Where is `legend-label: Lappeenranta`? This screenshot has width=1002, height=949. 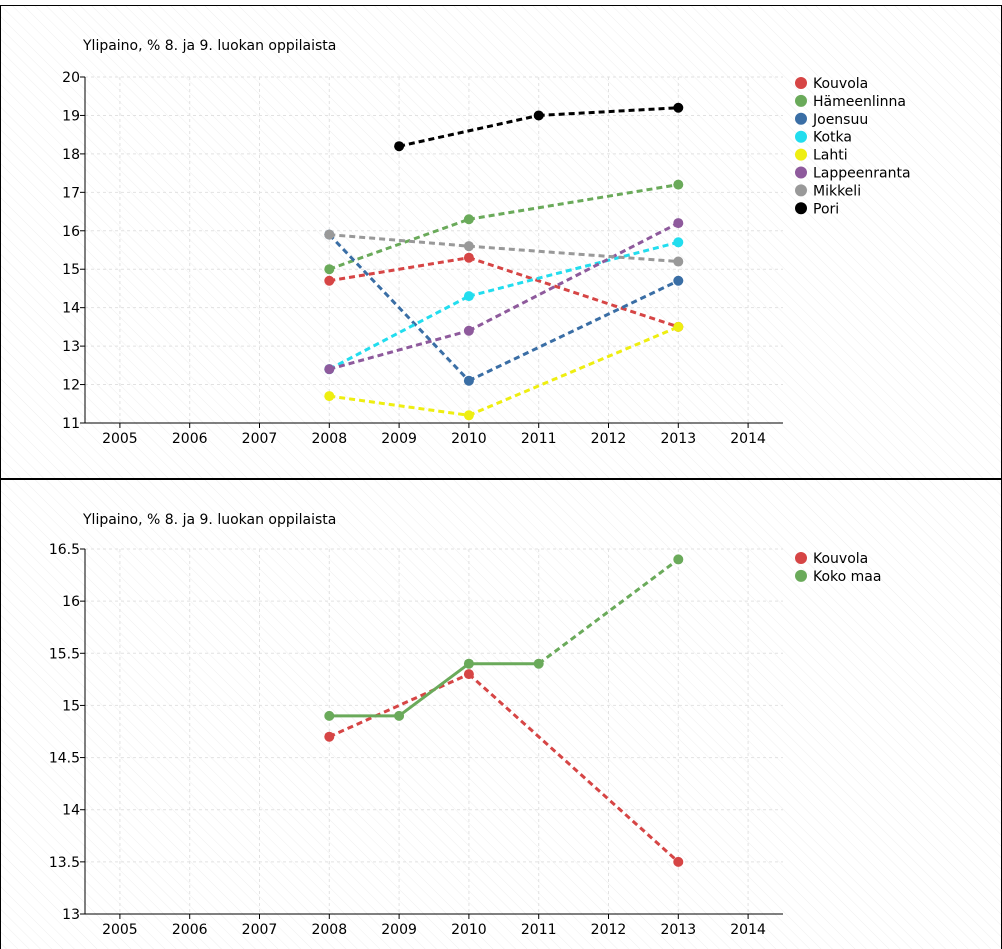 legend-label: Lappeenranta is located at coordinates (862, 174).